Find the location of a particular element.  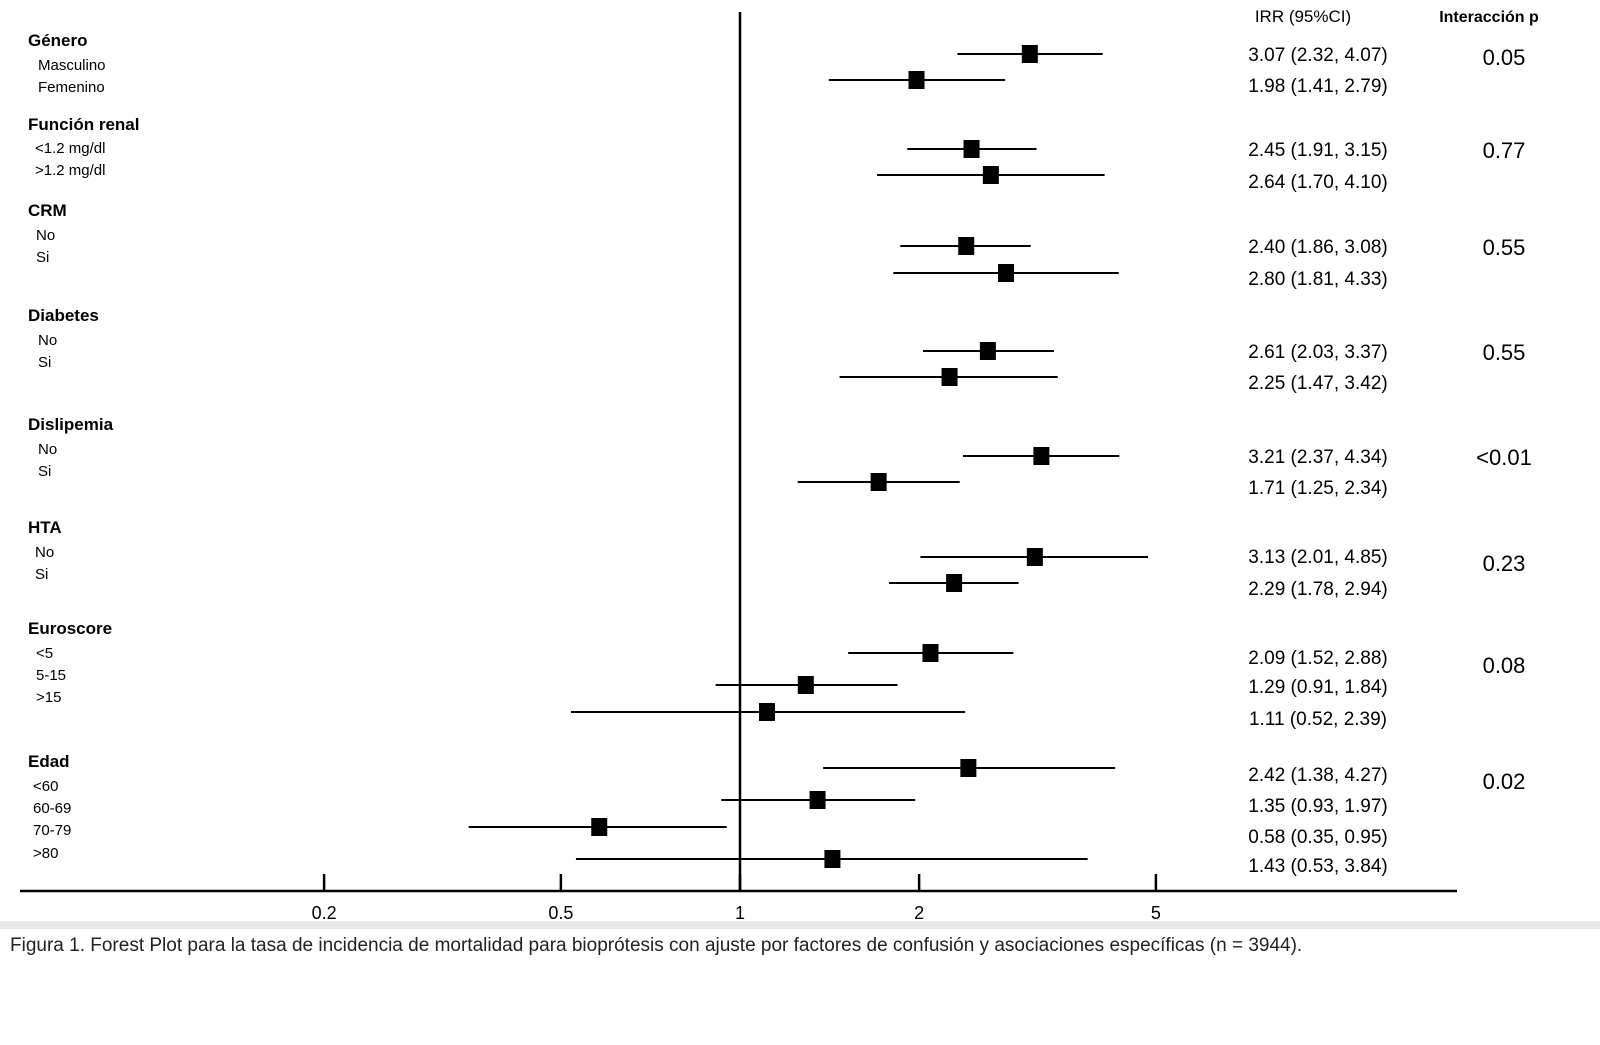

irr-estimate-text: 1.11 (0.52, 2.39) is located at coordinates (1318, 719).